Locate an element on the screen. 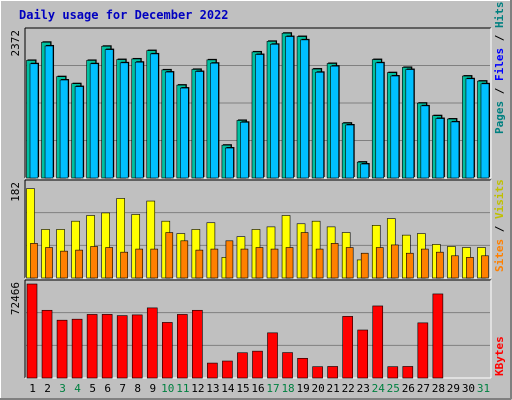 This screenshot has height=400, width=512. x-tick-label: 4 is located at coordinates (77, 388).